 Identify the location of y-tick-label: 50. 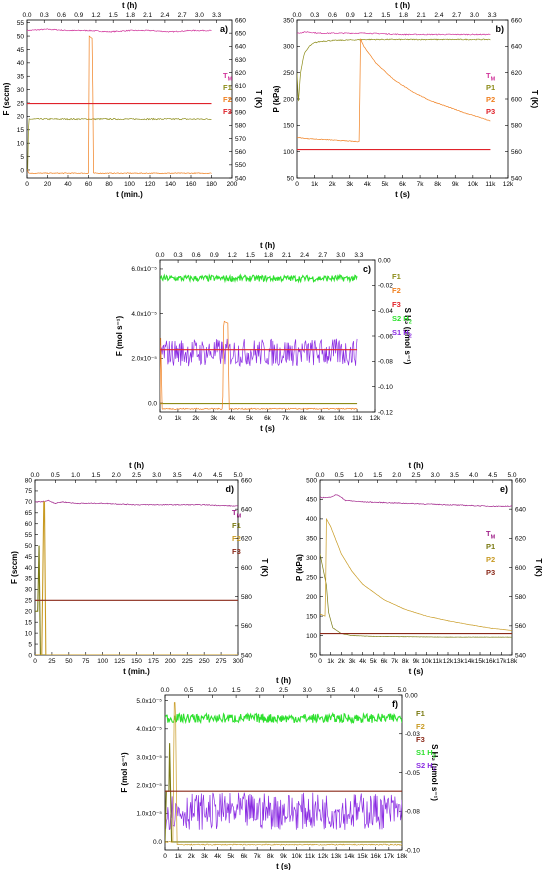
(21, 36).